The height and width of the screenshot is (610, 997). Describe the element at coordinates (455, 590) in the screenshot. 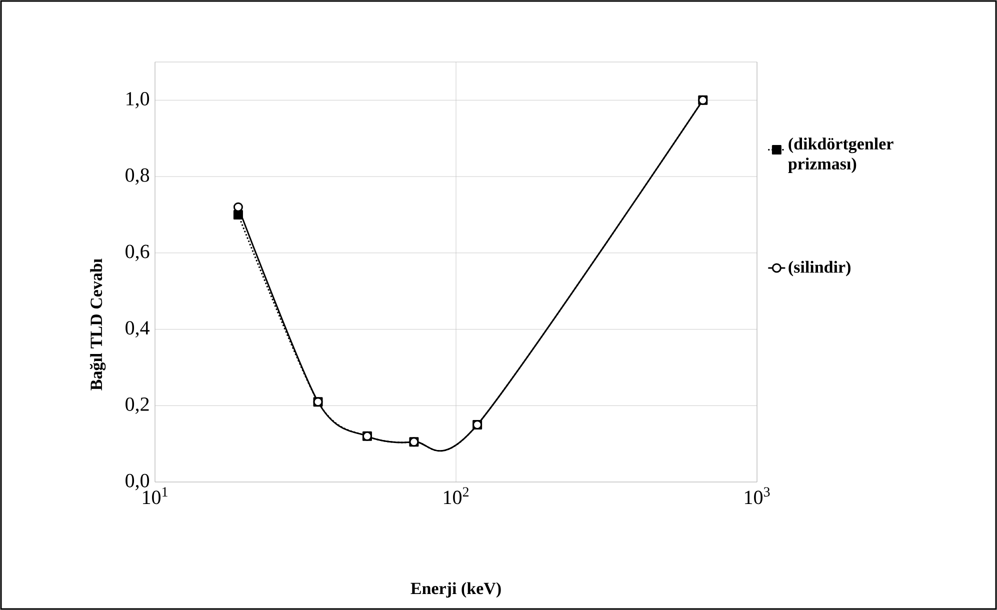

I see `x-axis-title: Enerji (keV)` at that location.